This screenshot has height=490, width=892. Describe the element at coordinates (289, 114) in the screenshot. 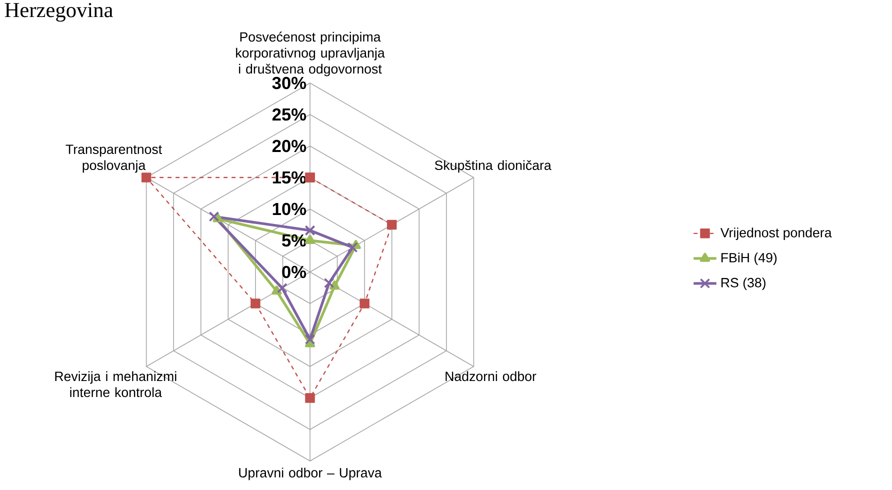

I see `y-tick-label: 25%` at that location.